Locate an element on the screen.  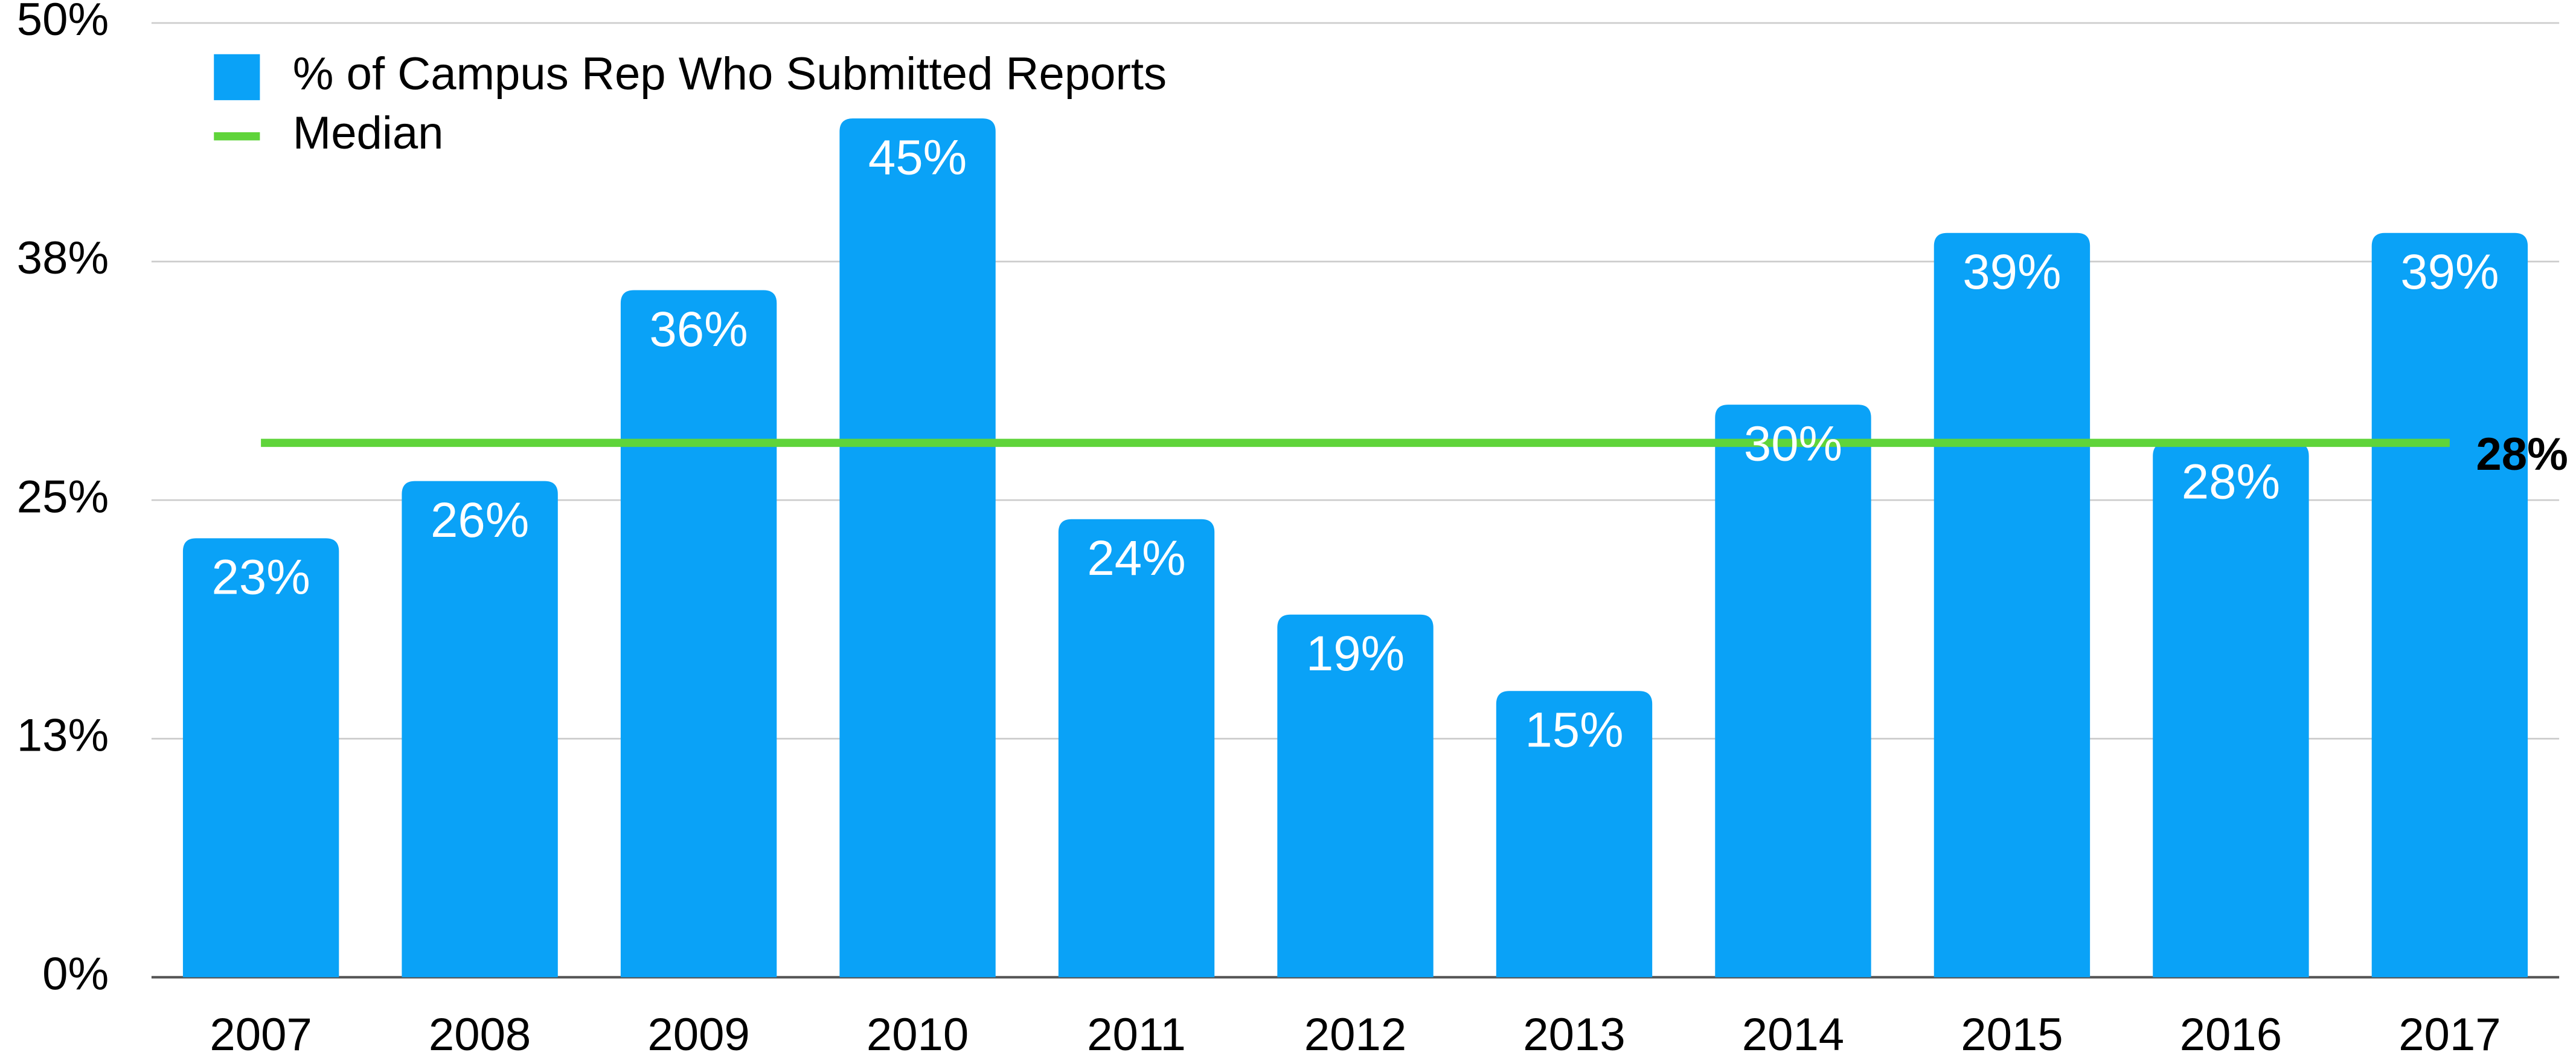
value-label: 23% is located at coordinates (260, 577).